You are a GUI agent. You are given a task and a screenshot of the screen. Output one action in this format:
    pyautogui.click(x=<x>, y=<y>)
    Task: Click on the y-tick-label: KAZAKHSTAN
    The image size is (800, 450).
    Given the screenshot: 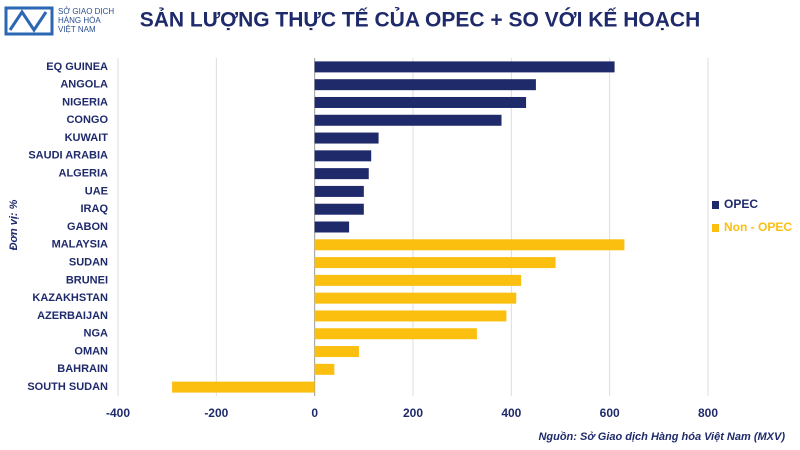 What is the action you would take?
    pyautogui.click(x=70, y=298)
    